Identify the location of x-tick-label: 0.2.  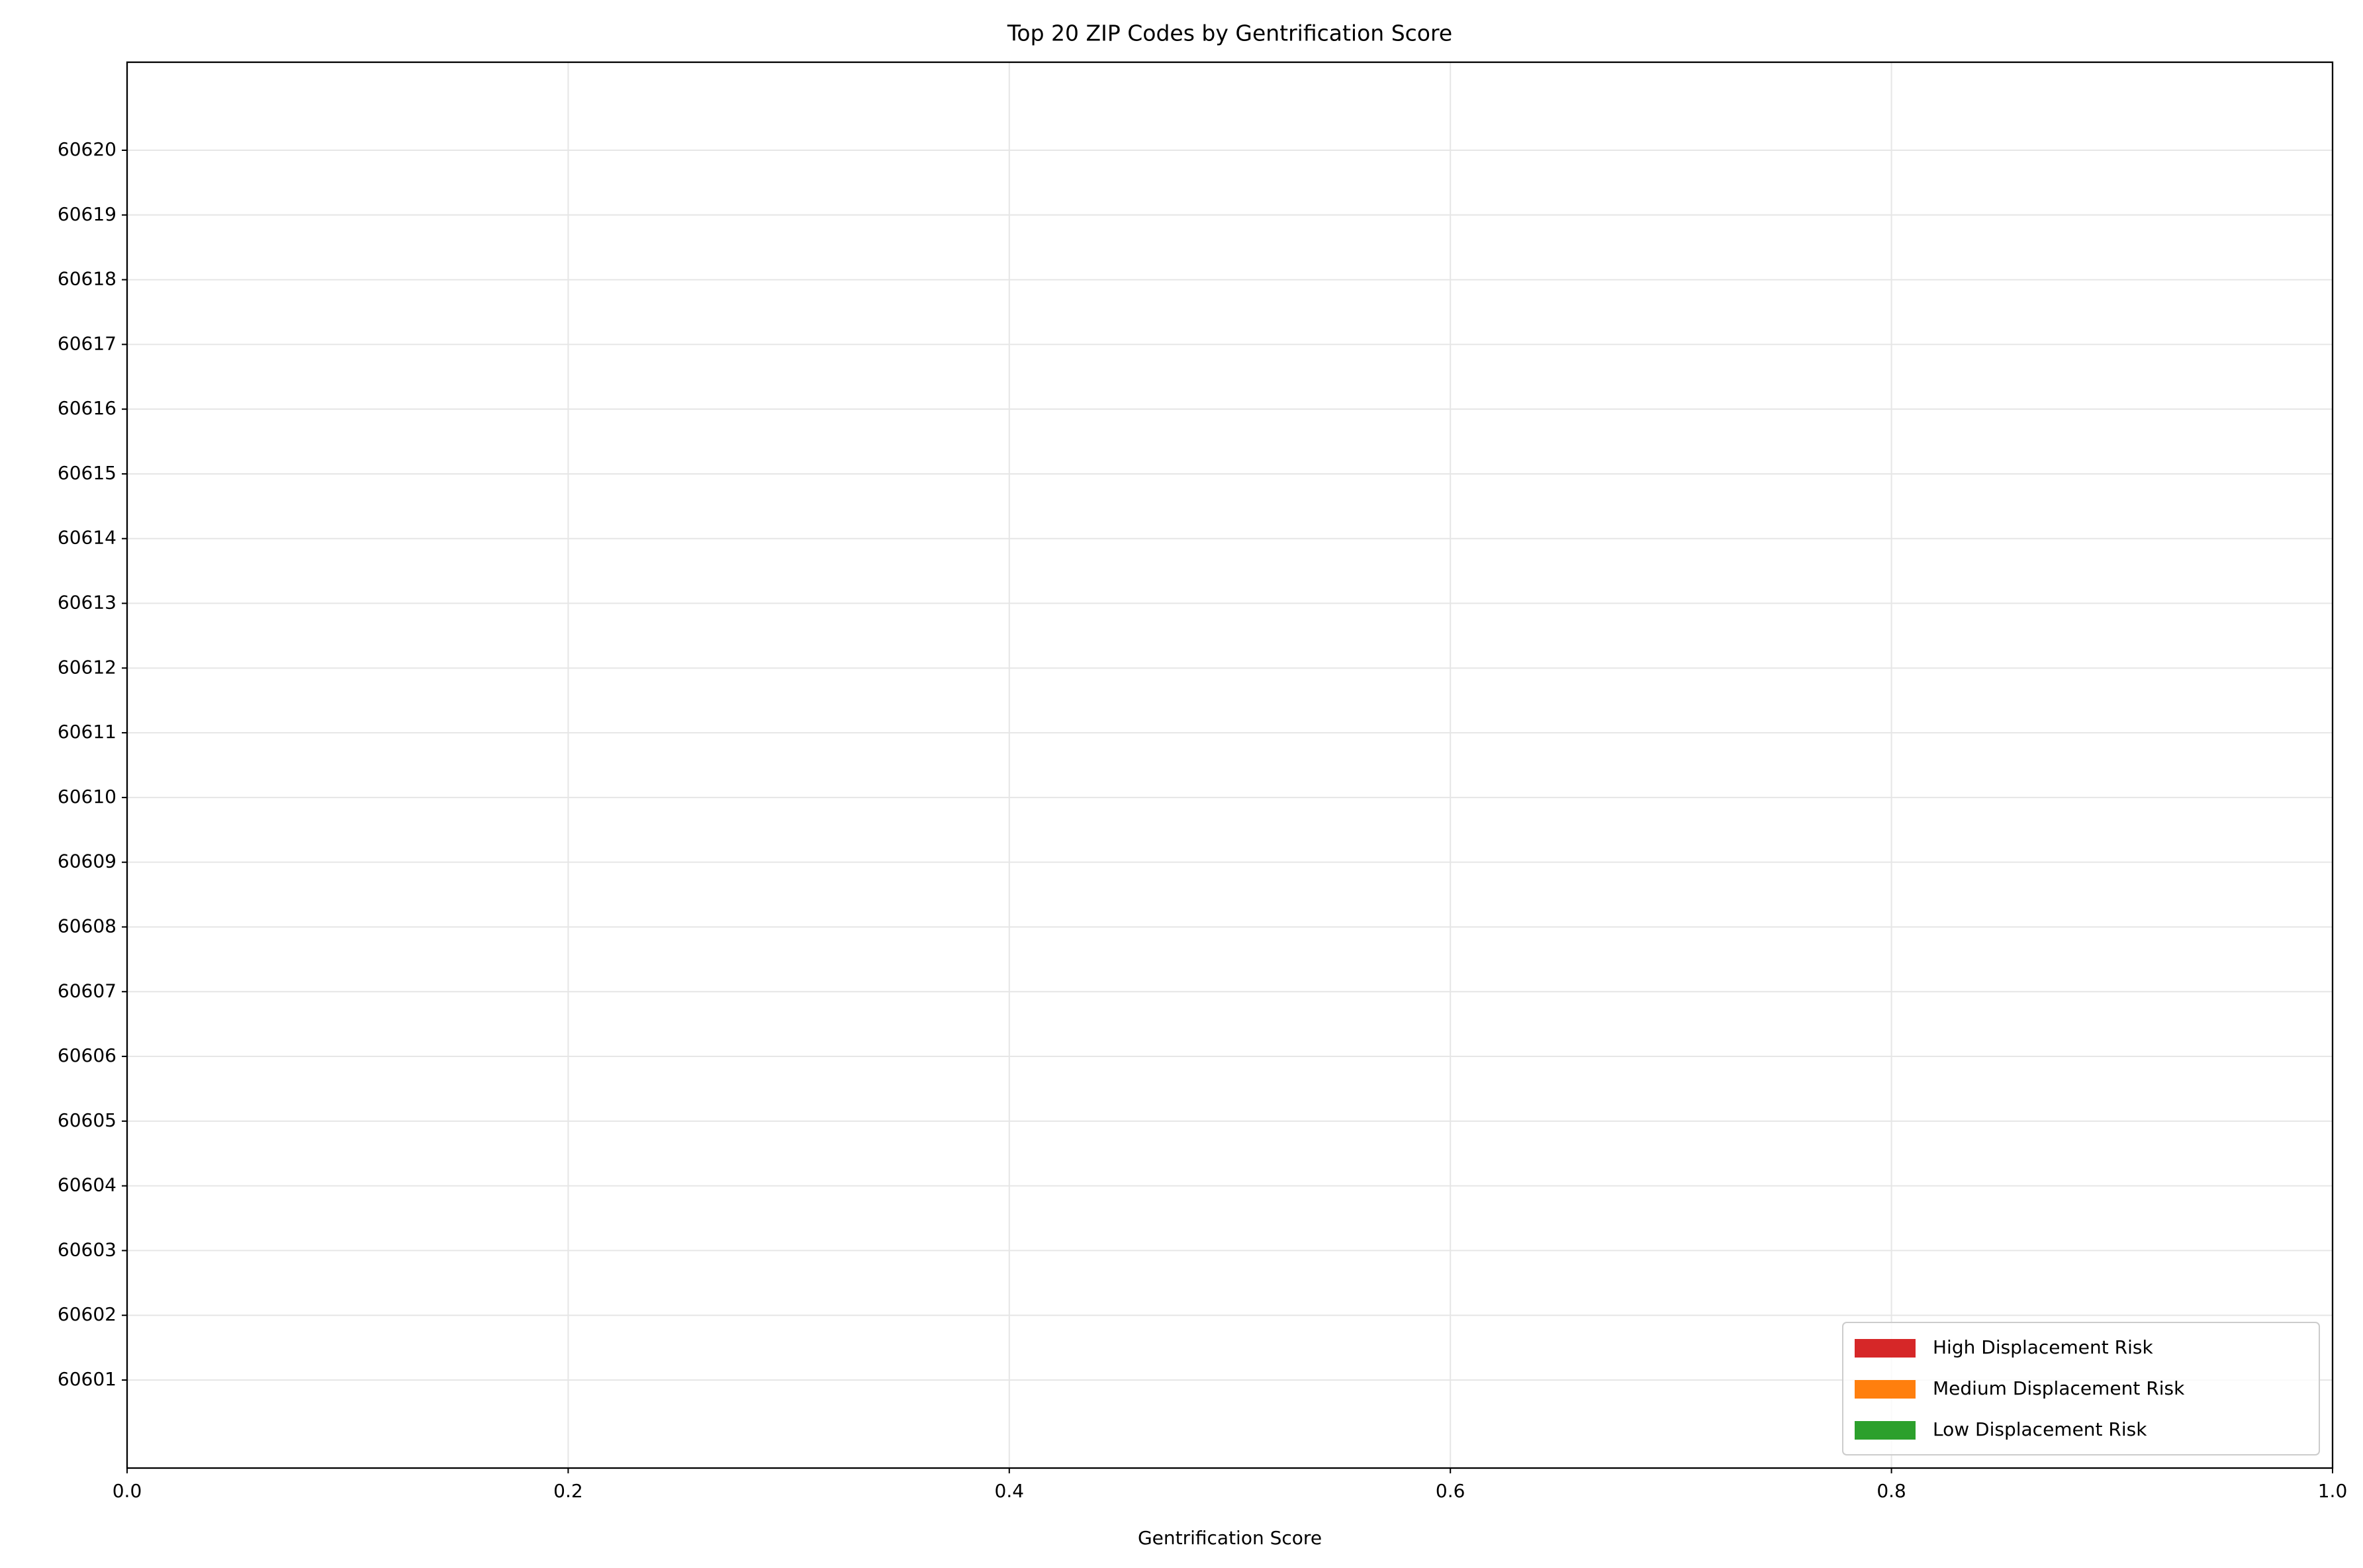
(568, 1491).